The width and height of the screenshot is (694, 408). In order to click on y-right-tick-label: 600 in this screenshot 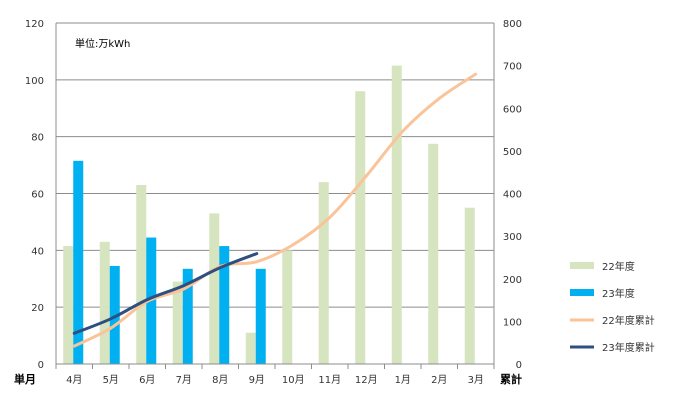, I will do `click(512, 109)`.